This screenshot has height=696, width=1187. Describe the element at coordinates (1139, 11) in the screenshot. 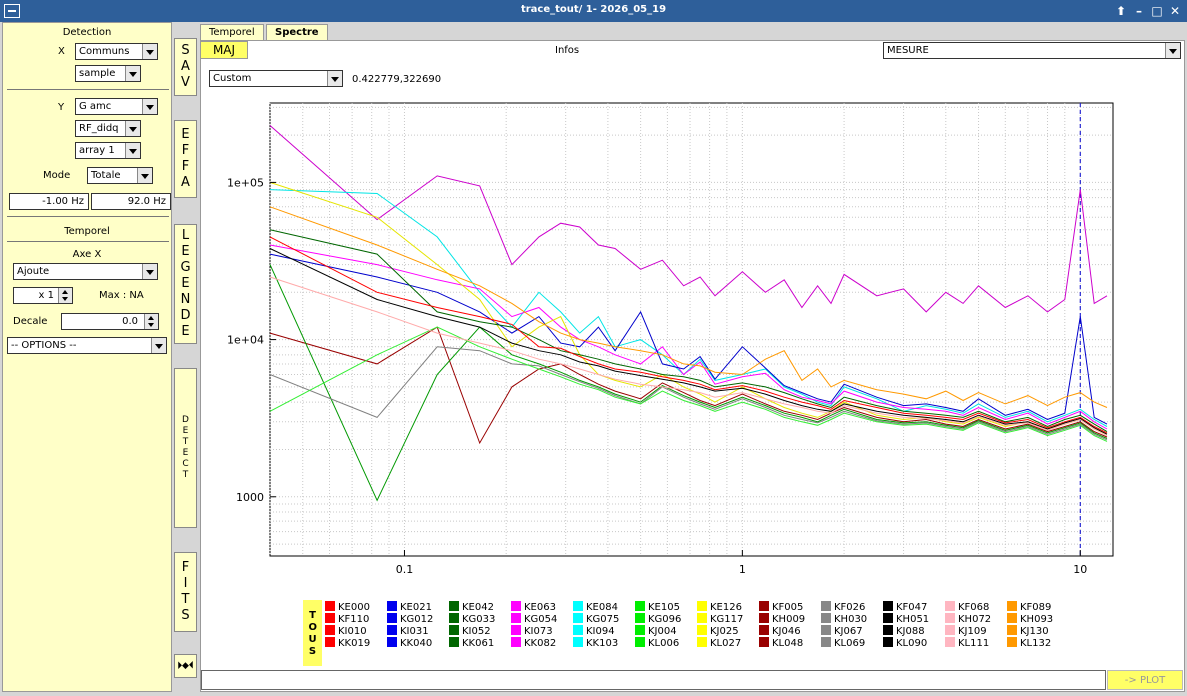

I see `minimize-icon: –` at that location.